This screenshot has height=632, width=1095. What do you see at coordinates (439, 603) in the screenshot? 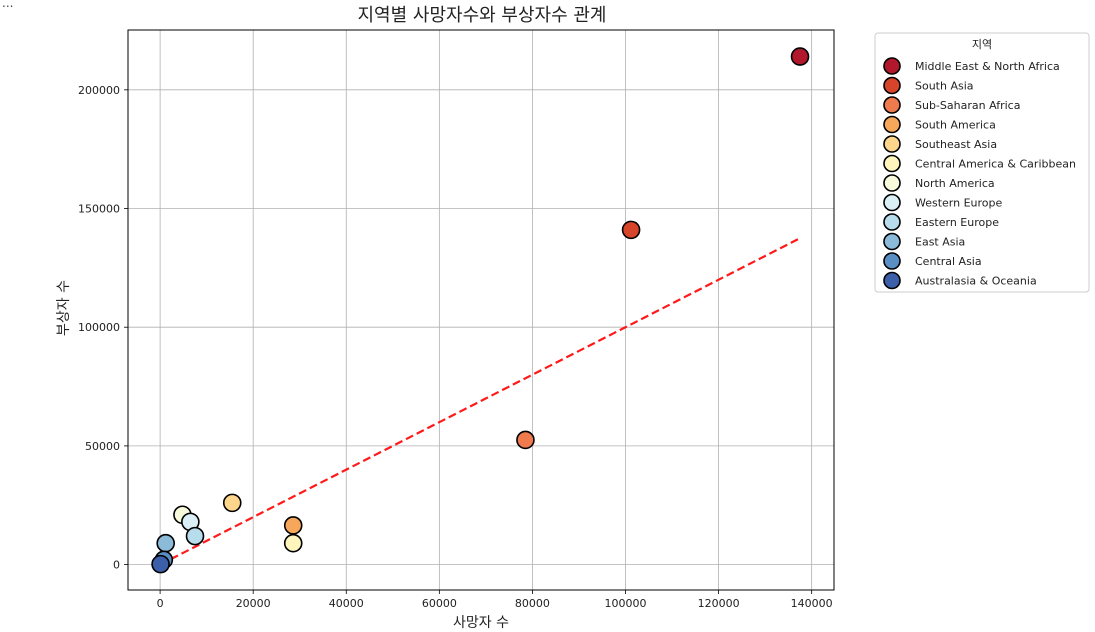
I see `x-tick-label: 60000` at bounding box center [439, 603].